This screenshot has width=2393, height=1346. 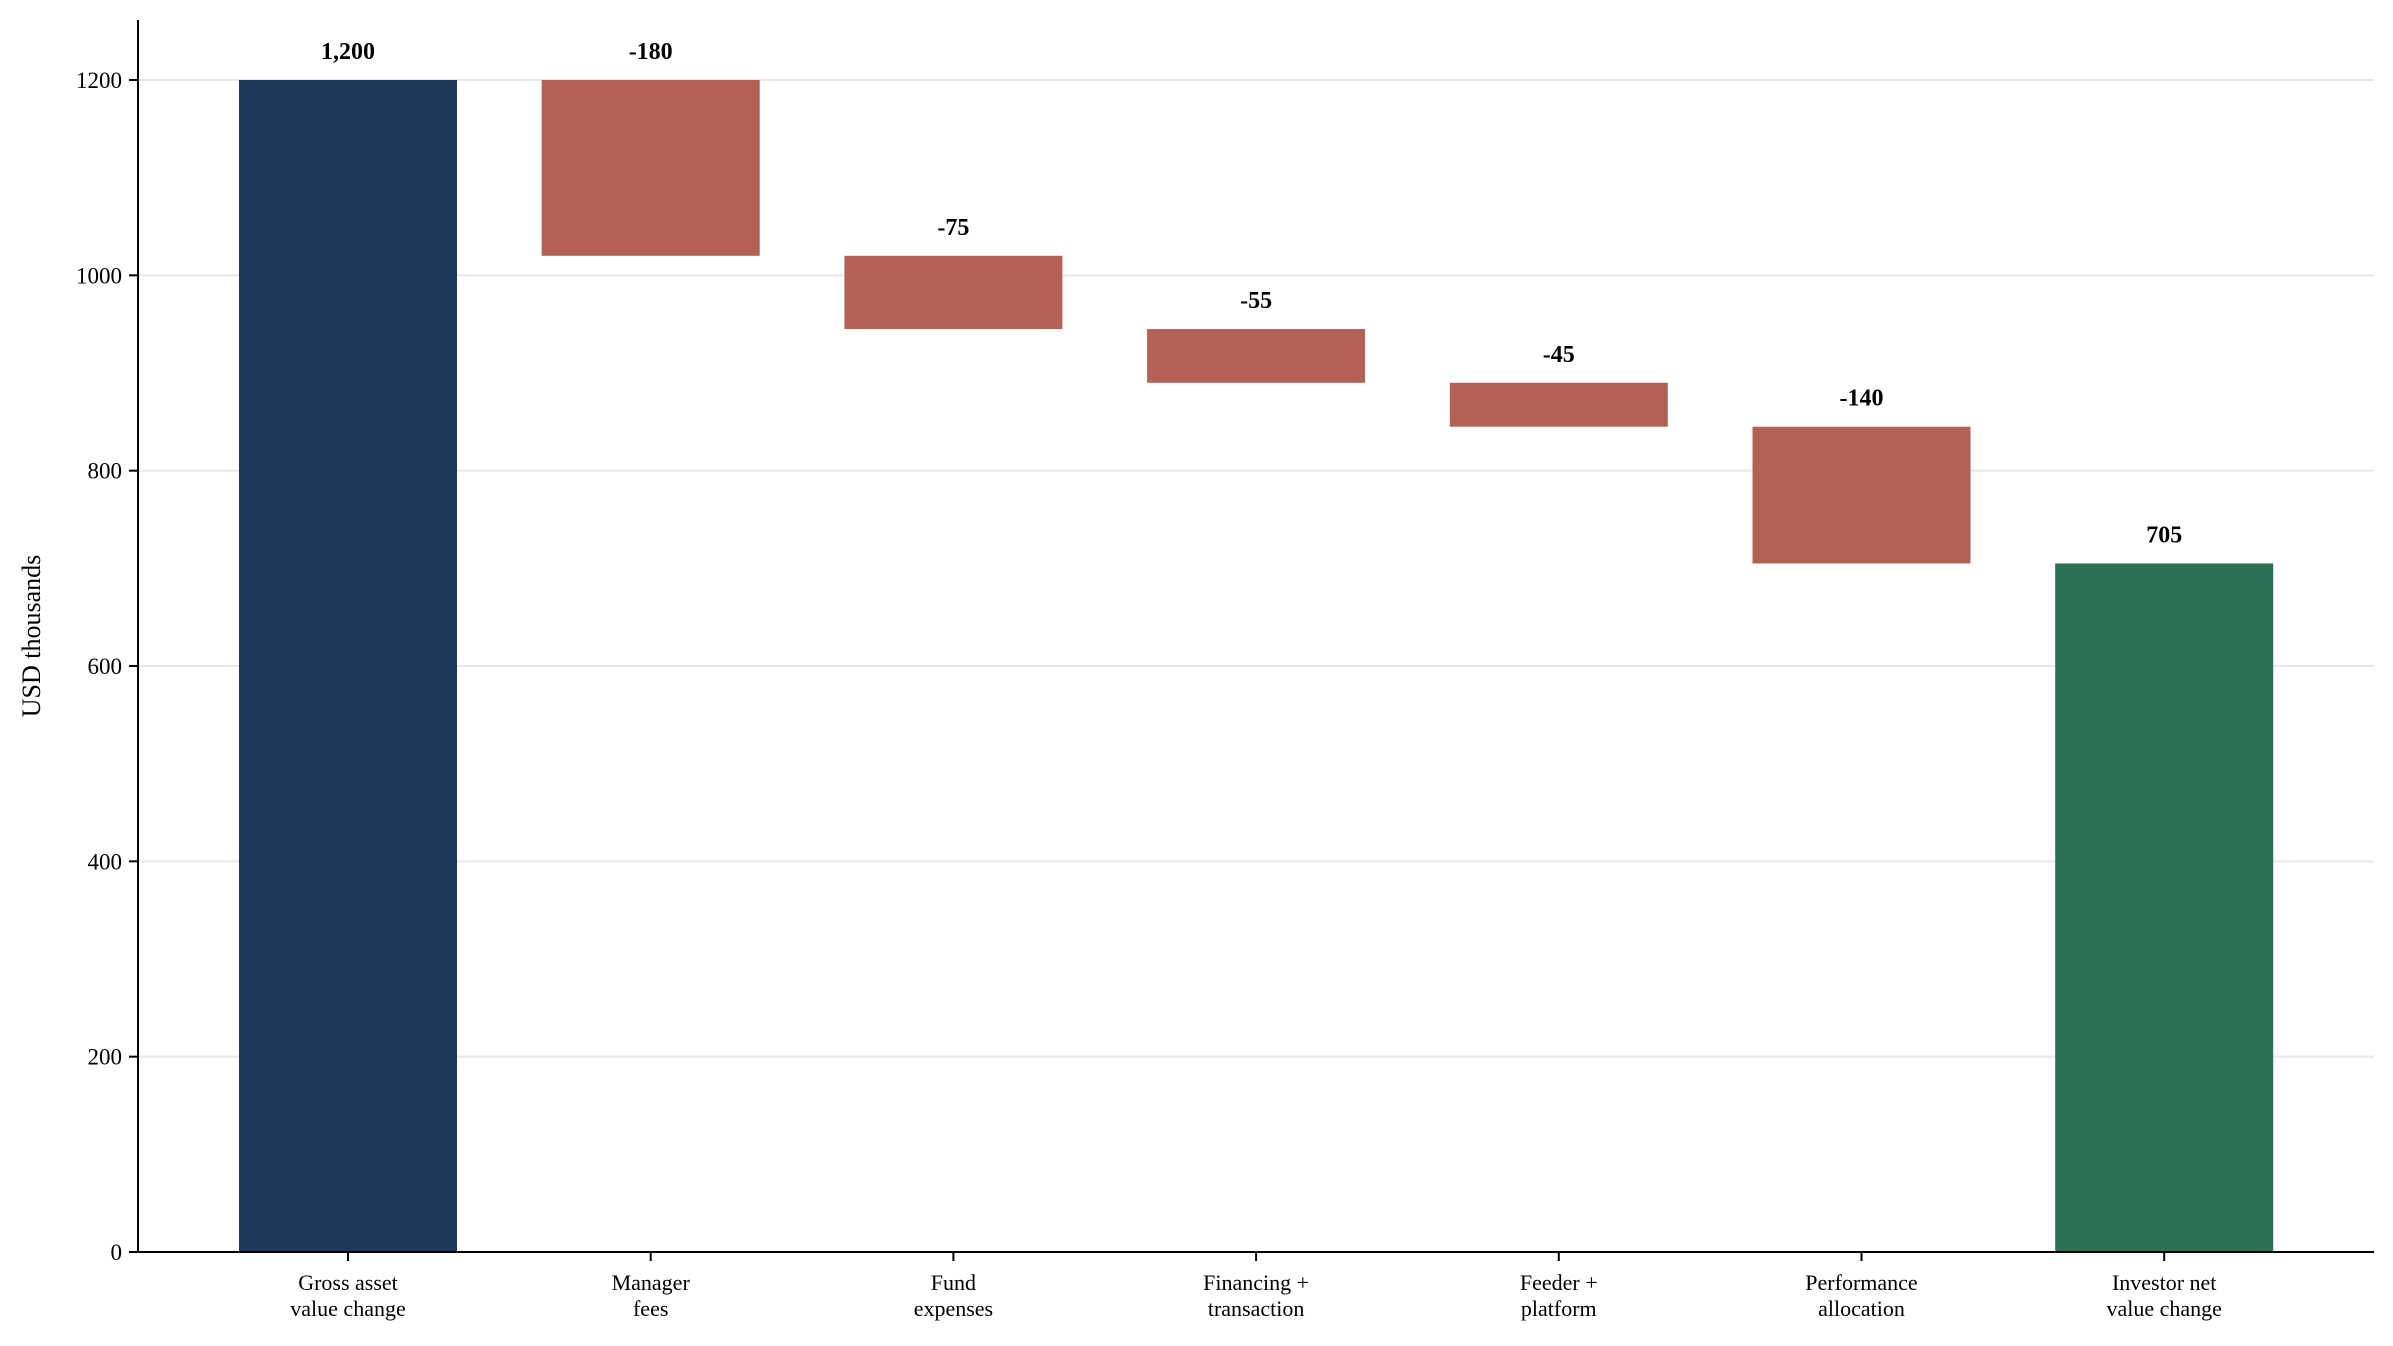 I want to click on y-tick-label: 600, so click(x=105, y=666).